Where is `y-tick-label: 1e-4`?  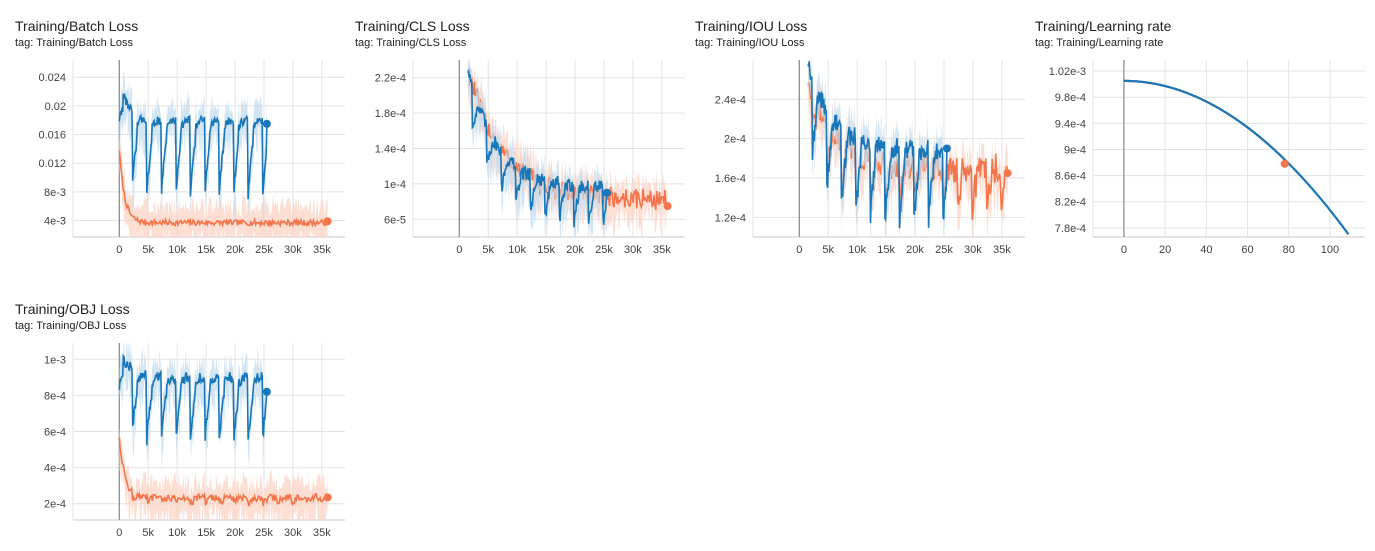
y-tick-label: 1e-4 is located at coordinates (395, 185).